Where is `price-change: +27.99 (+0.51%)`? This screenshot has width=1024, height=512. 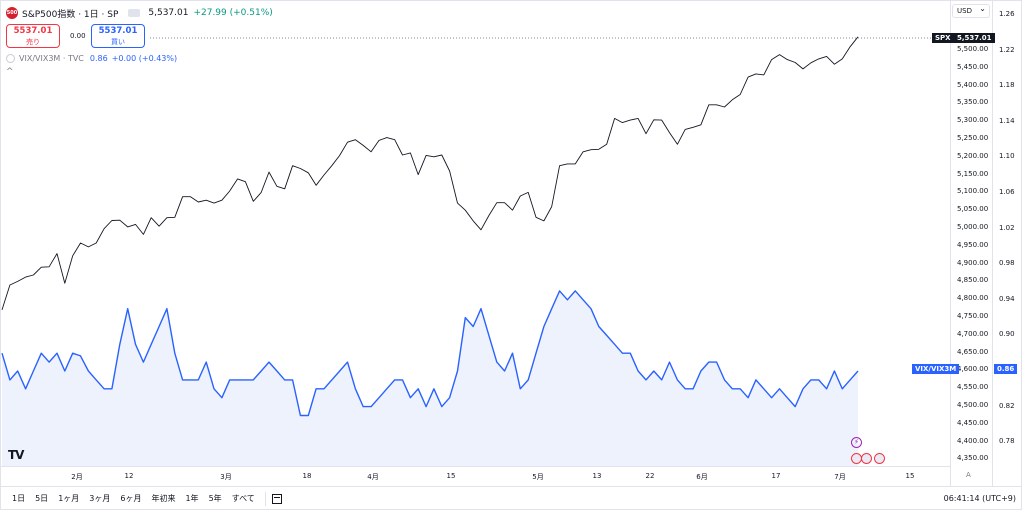
price-change: +27.99 (+0.51%) is located at coordinates (233, 13).